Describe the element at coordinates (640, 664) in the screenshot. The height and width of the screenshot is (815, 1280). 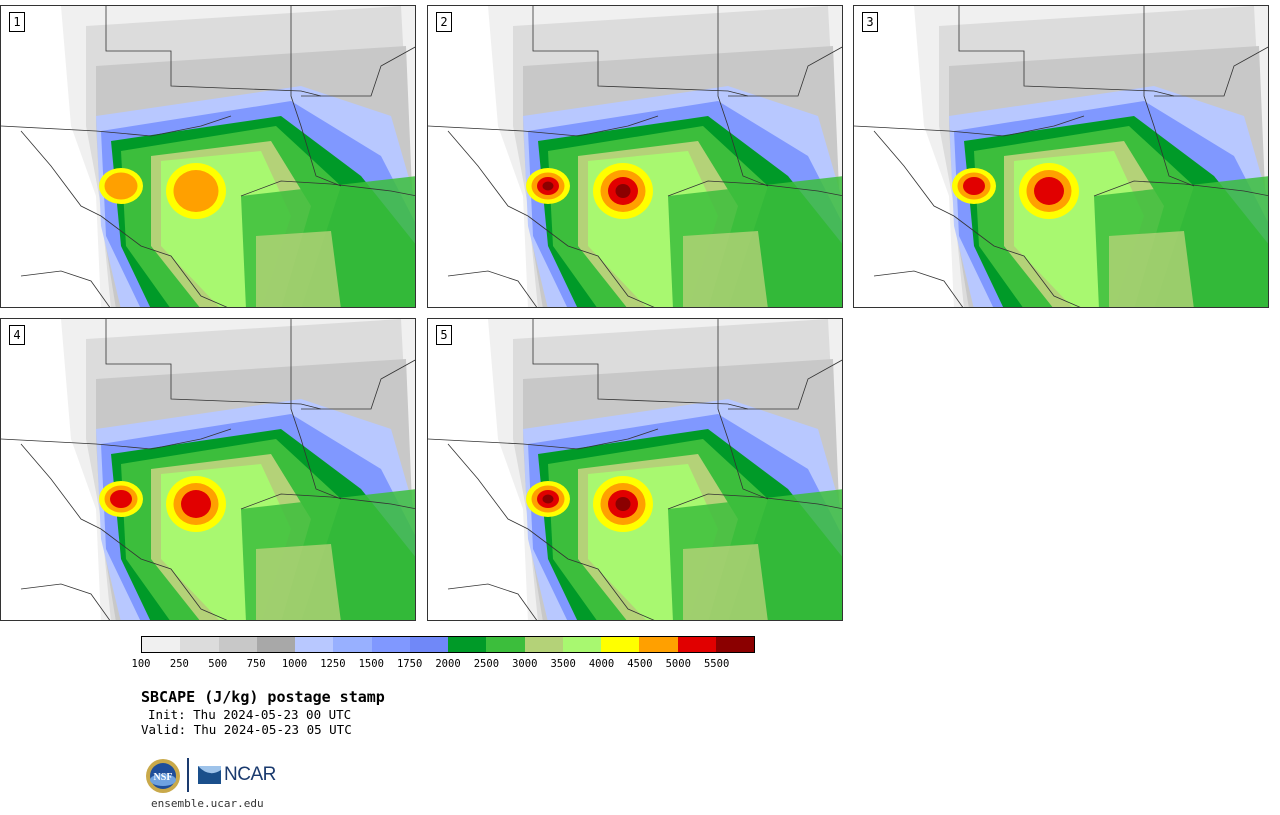
I see `colorbar-tick-label: 4500` at that location.